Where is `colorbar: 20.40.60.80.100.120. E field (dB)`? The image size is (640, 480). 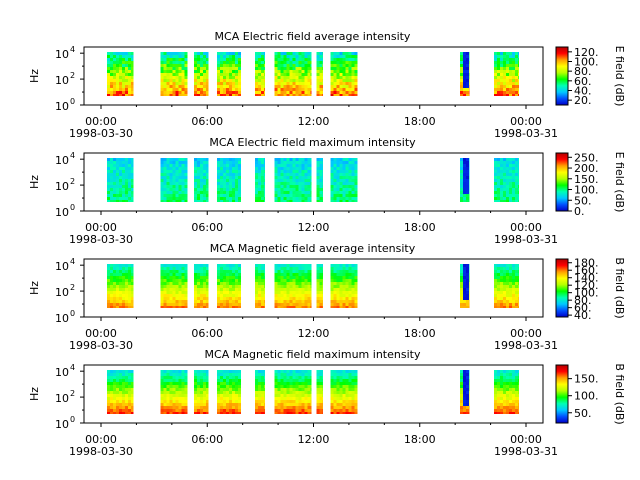
colorbar: 20.40.60.80.100.120. E field (dB) is located at coordinates (590, 76).